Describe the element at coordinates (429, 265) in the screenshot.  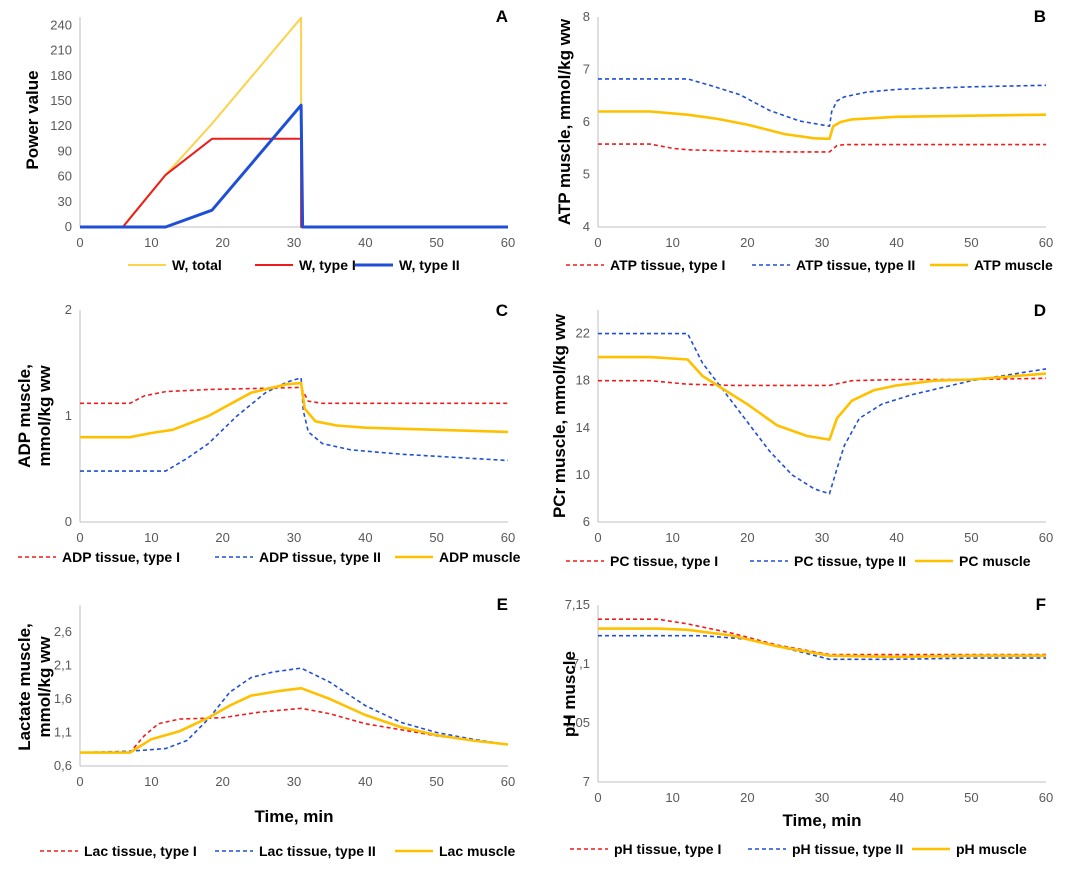
I see `legend-label: W, type II` at that location.